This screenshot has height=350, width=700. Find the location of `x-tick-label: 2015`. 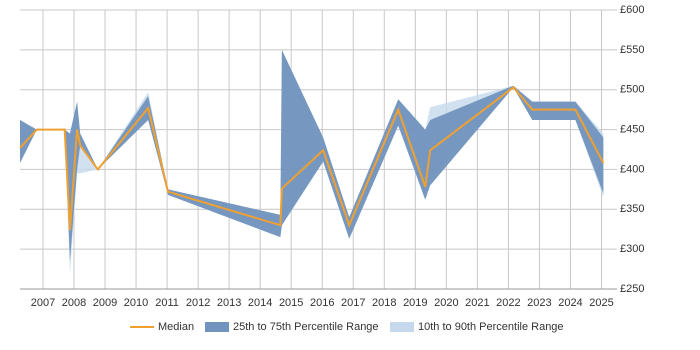

x-tick-label: 2015 is located at coordinates (291, 303).